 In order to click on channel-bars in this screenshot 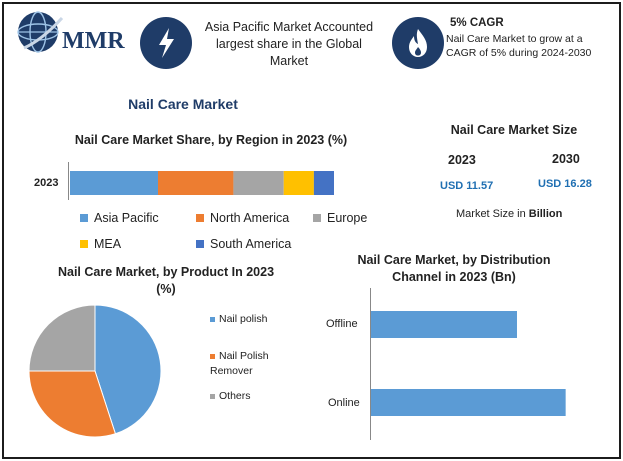, I will do `click(468, 363)`.